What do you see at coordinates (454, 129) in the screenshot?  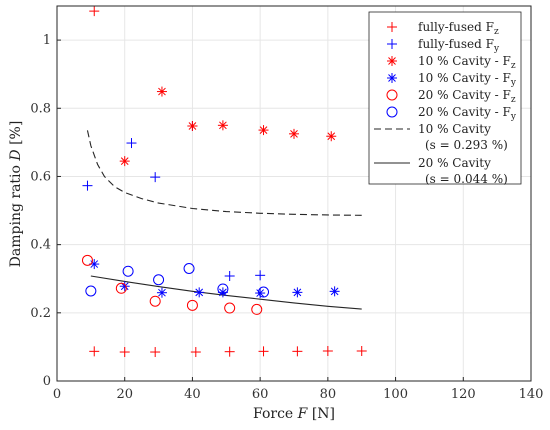 I see `legend-label: 10 % Cavity` at bounding box center [454, 129].